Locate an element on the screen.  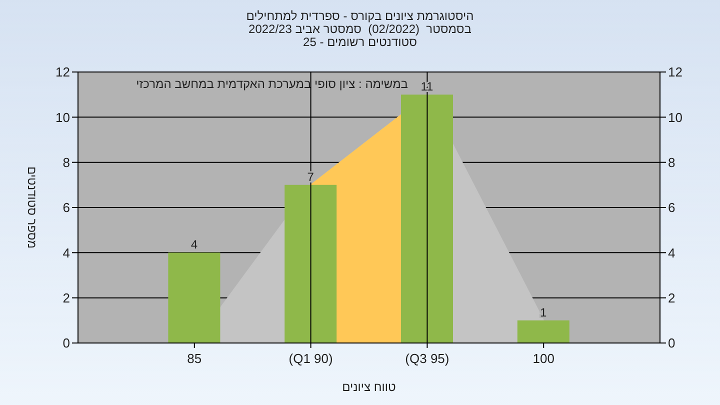
y2-tick-label: 8 is located at coordinates (672, 162).